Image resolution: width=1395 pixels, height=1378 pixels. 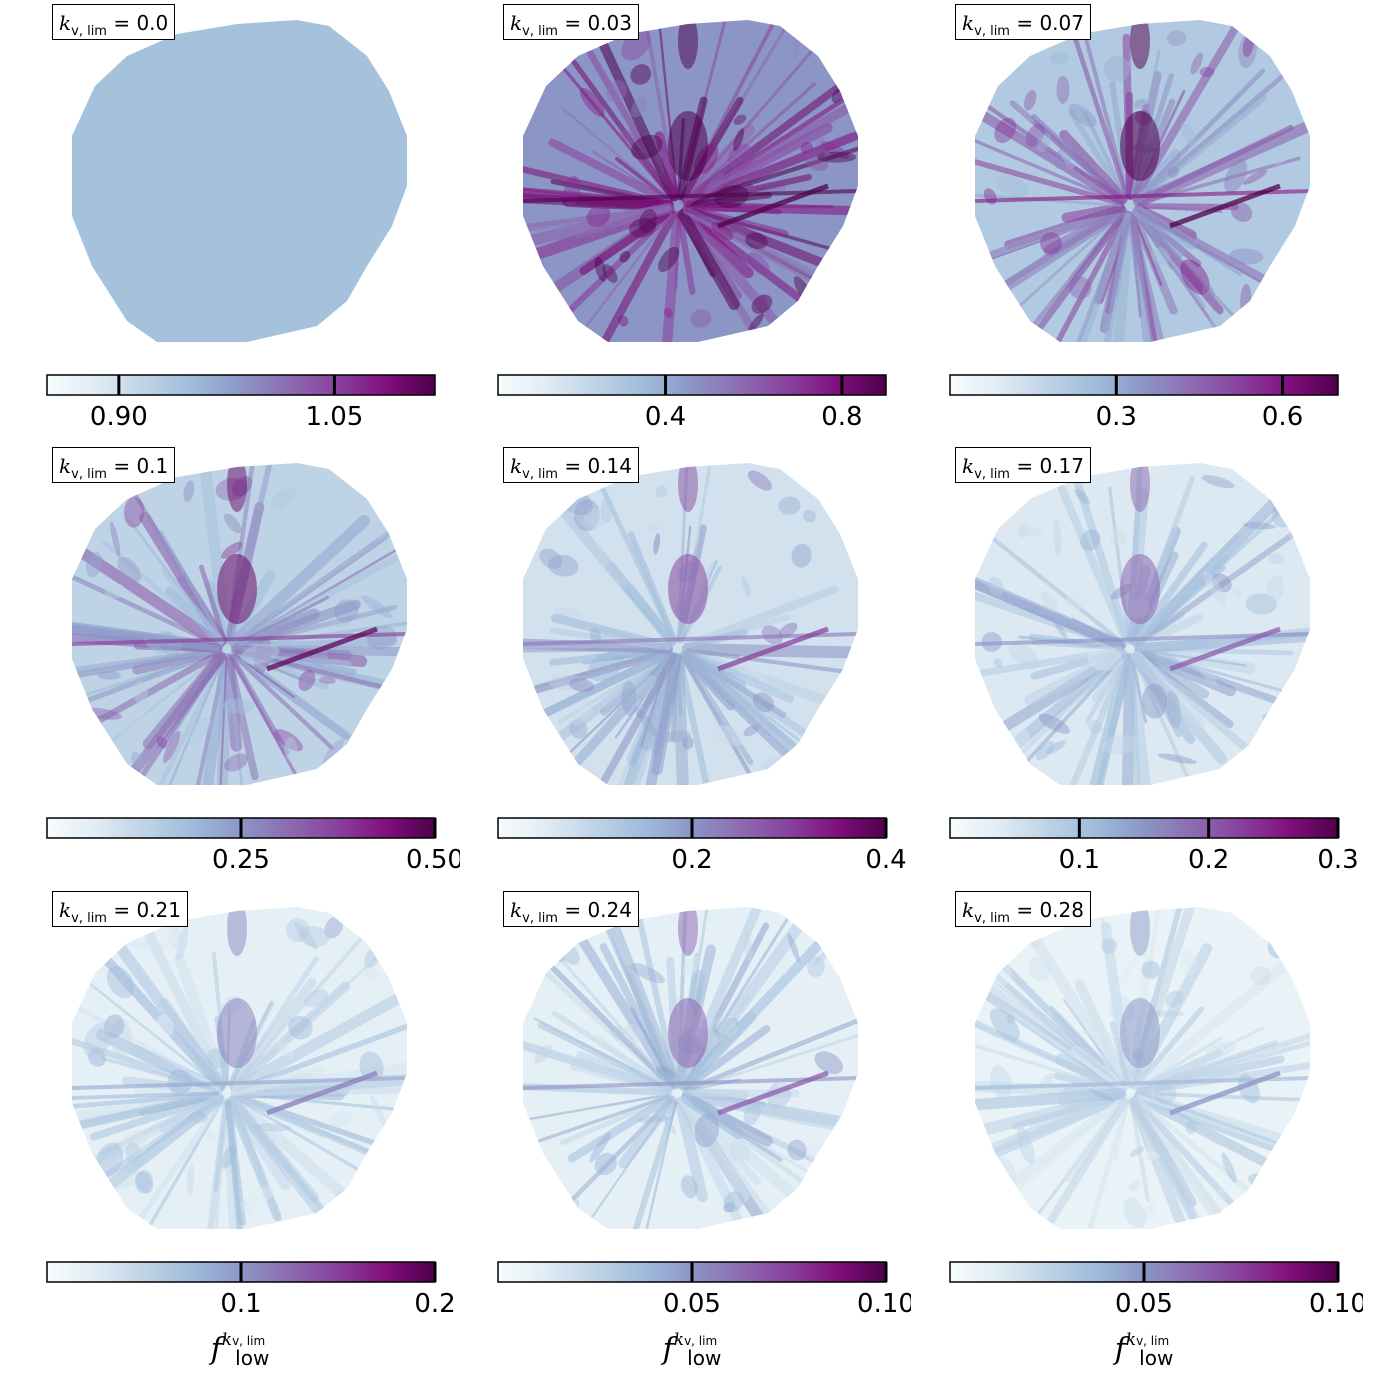 I want to click on label-value: = 0.07, so click(x=1046, y=23).